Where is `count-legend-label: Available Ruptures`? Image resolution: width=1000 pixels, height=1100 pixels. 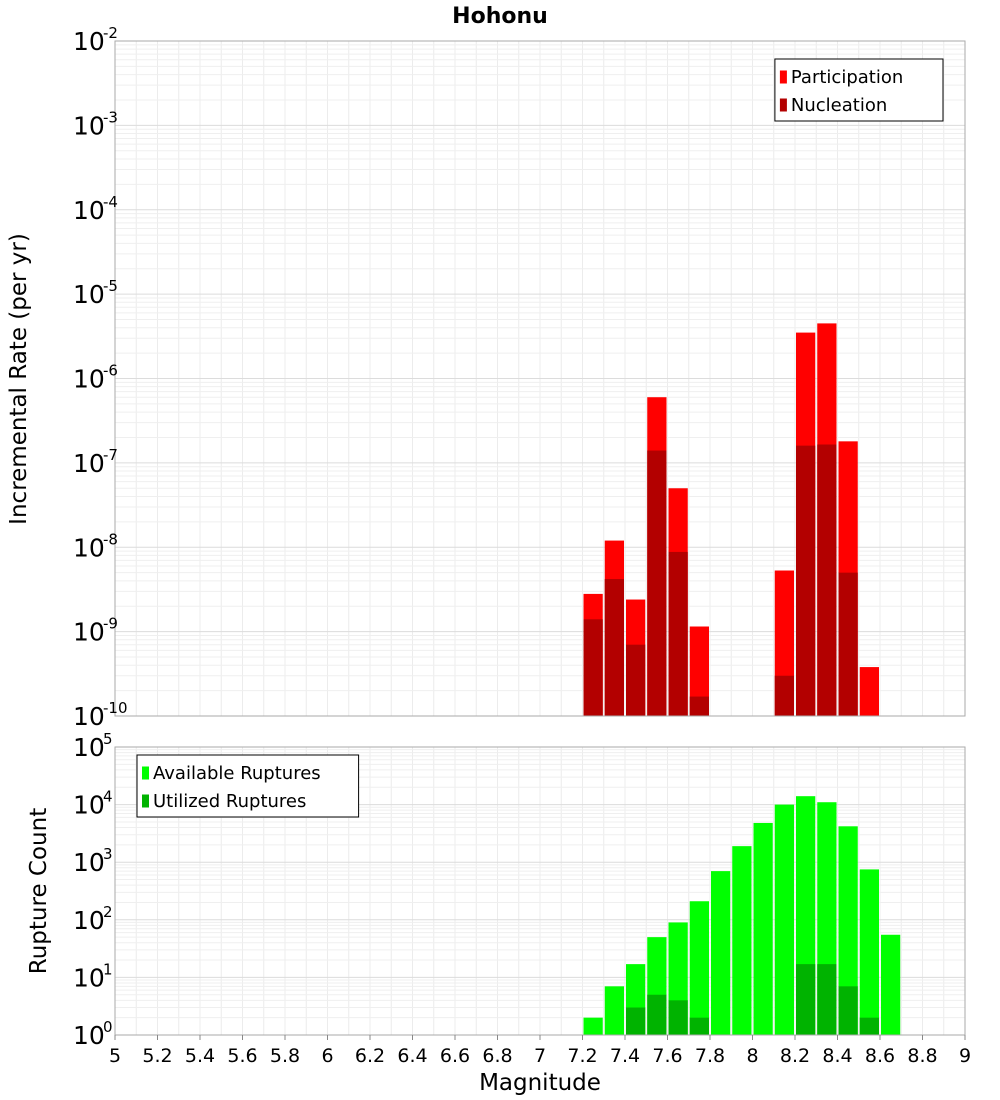
count-legend-label: Available Ruptures is located at coordinates (237, 773).